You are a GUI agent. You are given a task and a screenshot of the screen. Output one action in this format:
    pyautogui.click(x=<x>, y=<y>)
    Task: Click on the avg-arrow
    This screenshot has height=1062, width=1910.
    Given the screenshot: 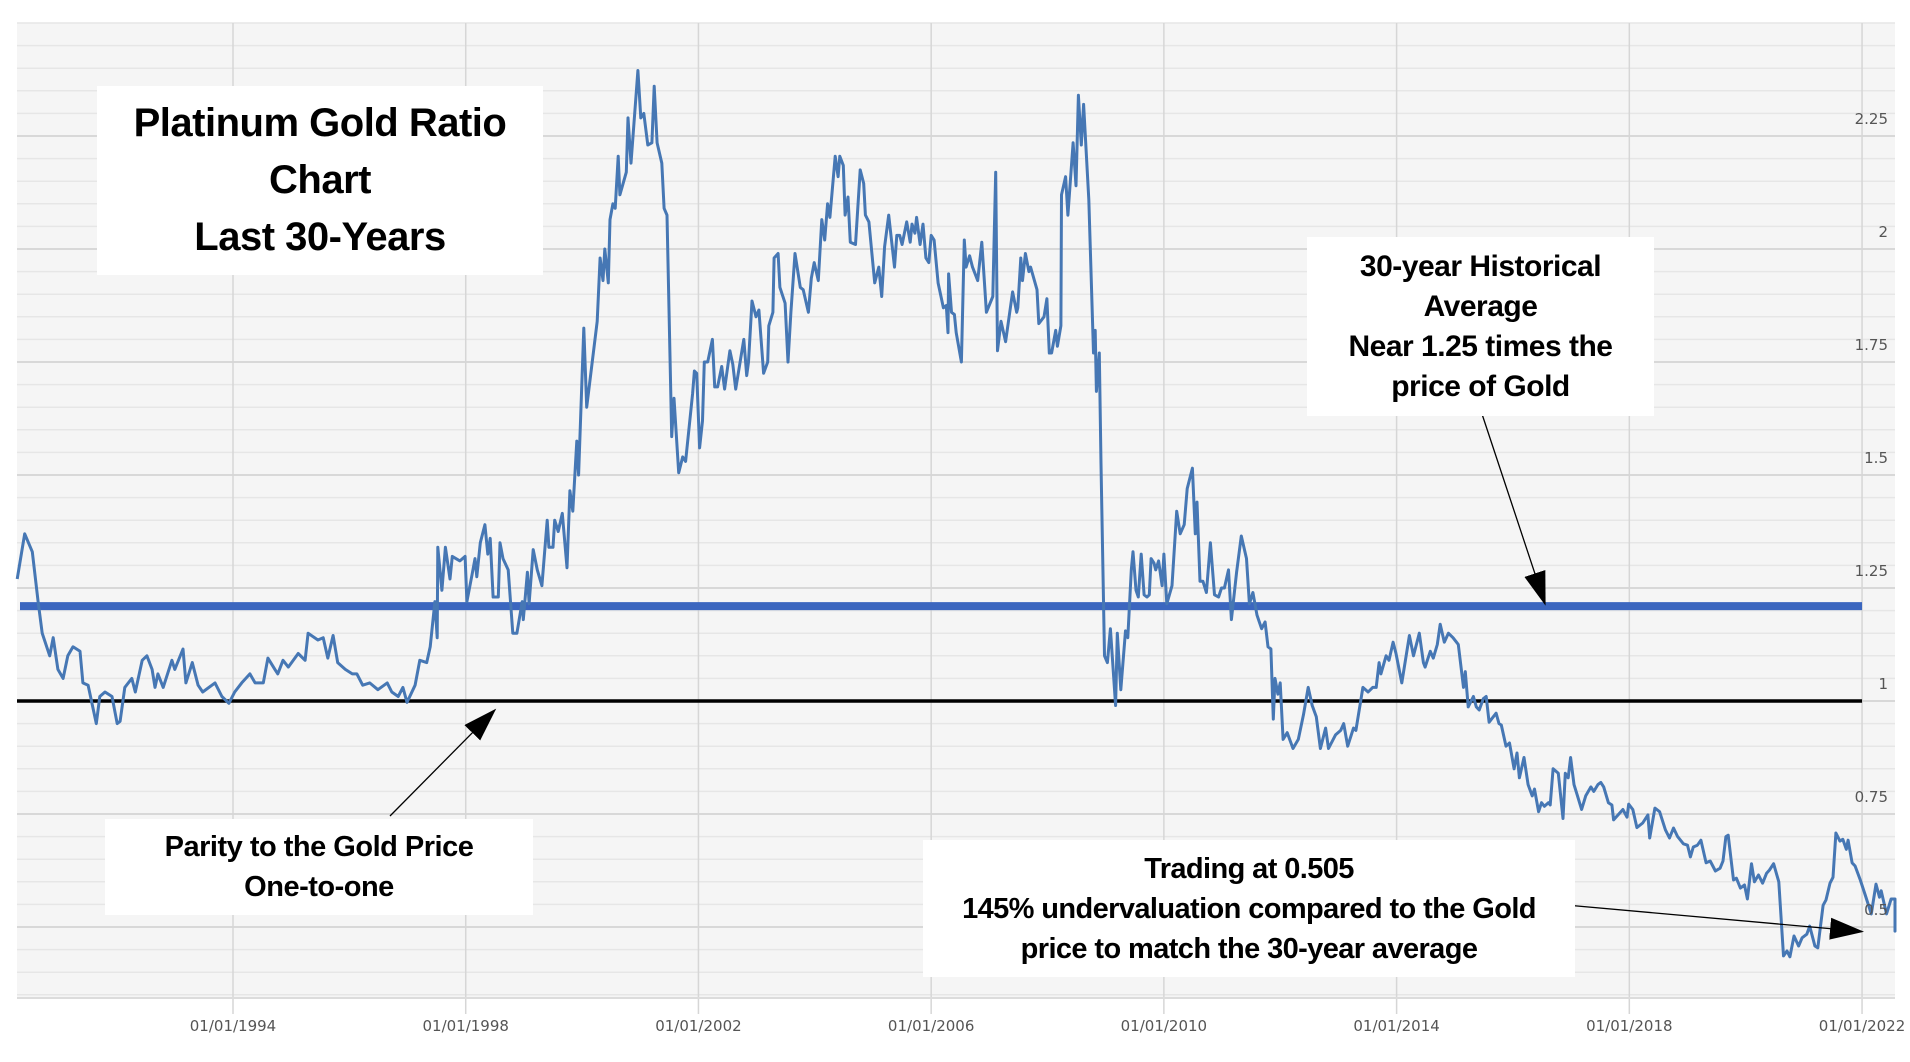 What is the action you would take?
    pyautogui.click(x=1513, y=509)
    